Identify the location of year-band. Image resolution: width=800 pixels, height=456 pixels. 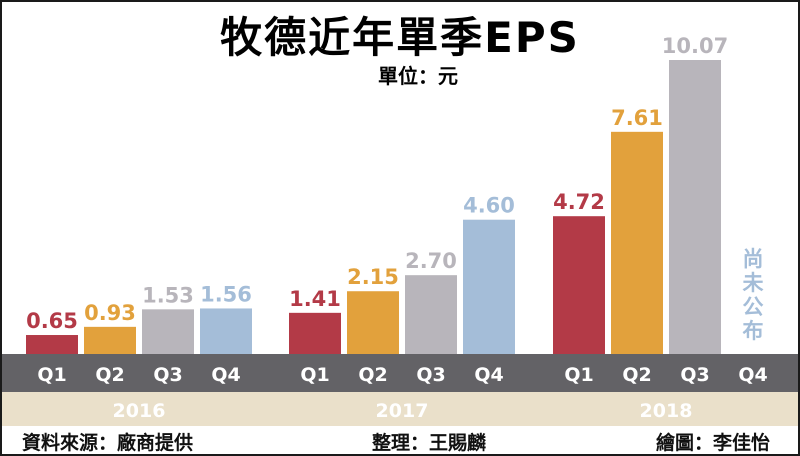
(400, 409).